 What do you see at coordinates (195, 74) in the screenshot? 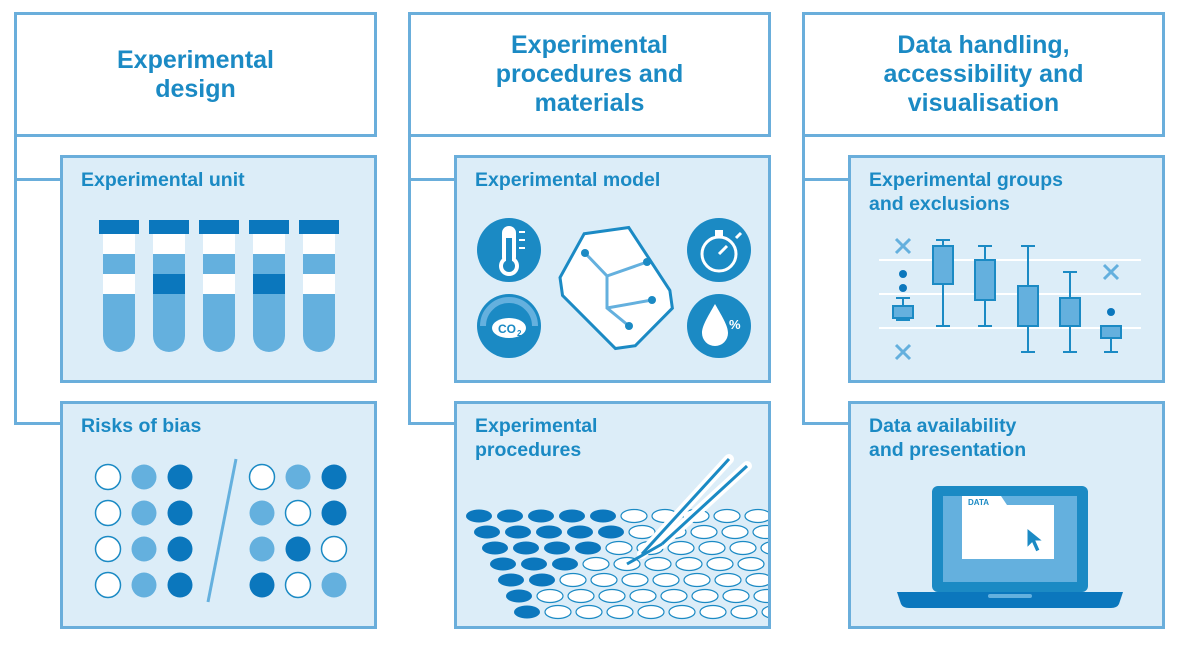
I see `header-experimental-design: Experimental design` at bounding box center [195, 74].